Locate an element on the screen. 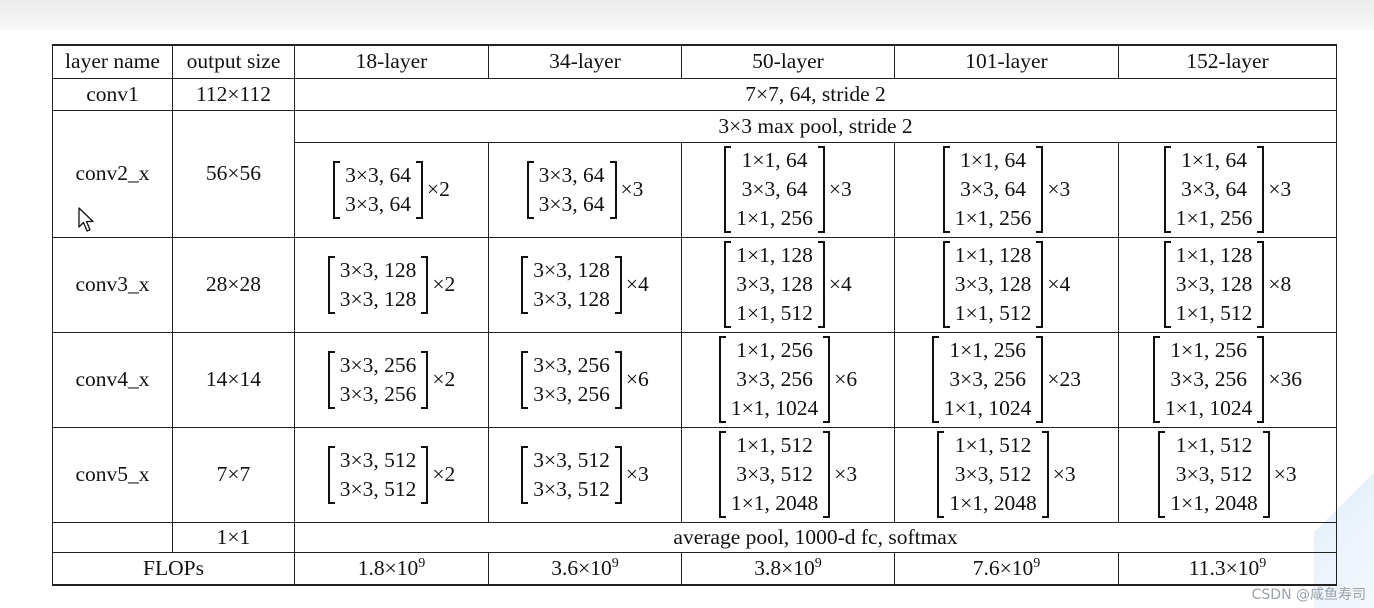  layer-name: conv2_x is located at coordinates (112, 173).